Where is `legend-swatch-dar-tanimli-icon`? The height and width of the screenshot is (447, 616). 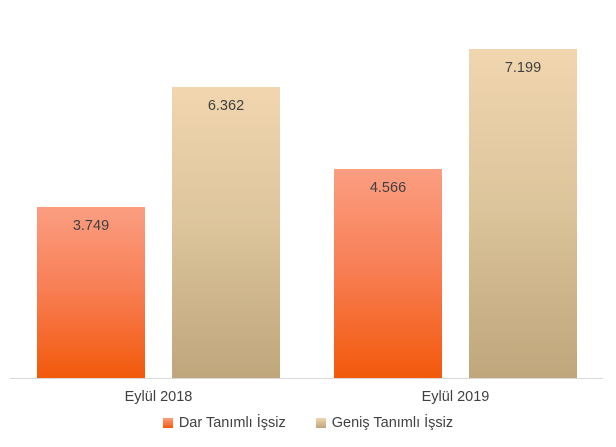 legend-swatch-dar-tanimli-icon is located at coordinates (167, 423).